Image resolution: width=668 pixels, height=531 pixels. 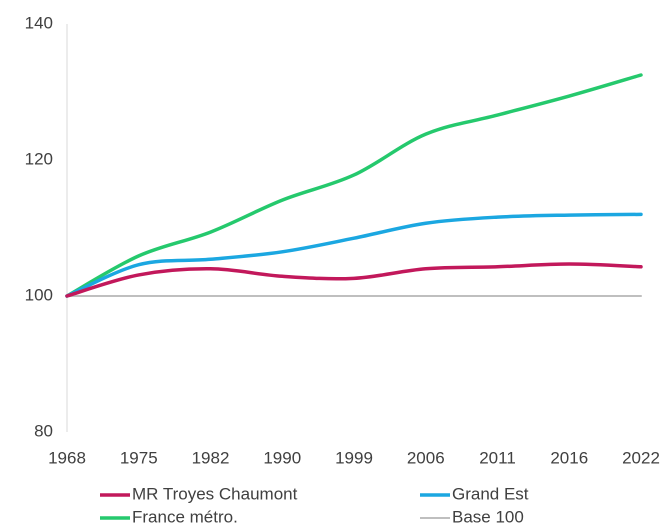 I want to click on y-tick-label: 120, so click(x=39, y=158).